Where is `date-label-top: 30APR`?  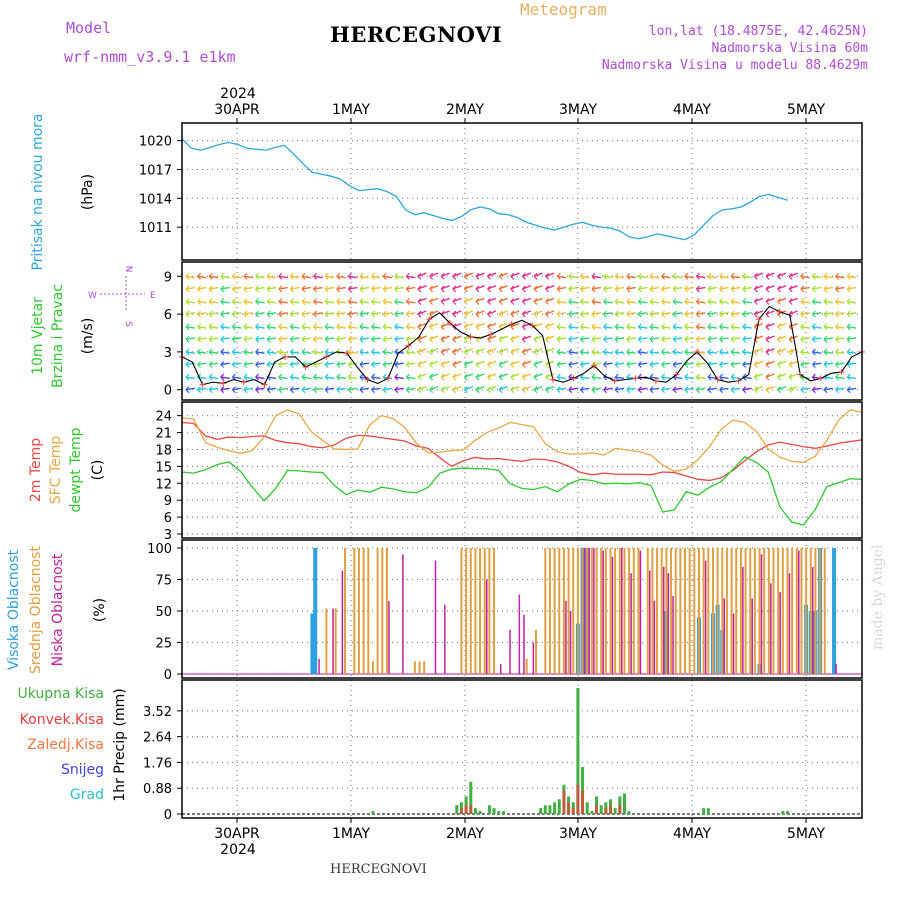 date-label-top: 30APR is located at coordinates (237, 110).